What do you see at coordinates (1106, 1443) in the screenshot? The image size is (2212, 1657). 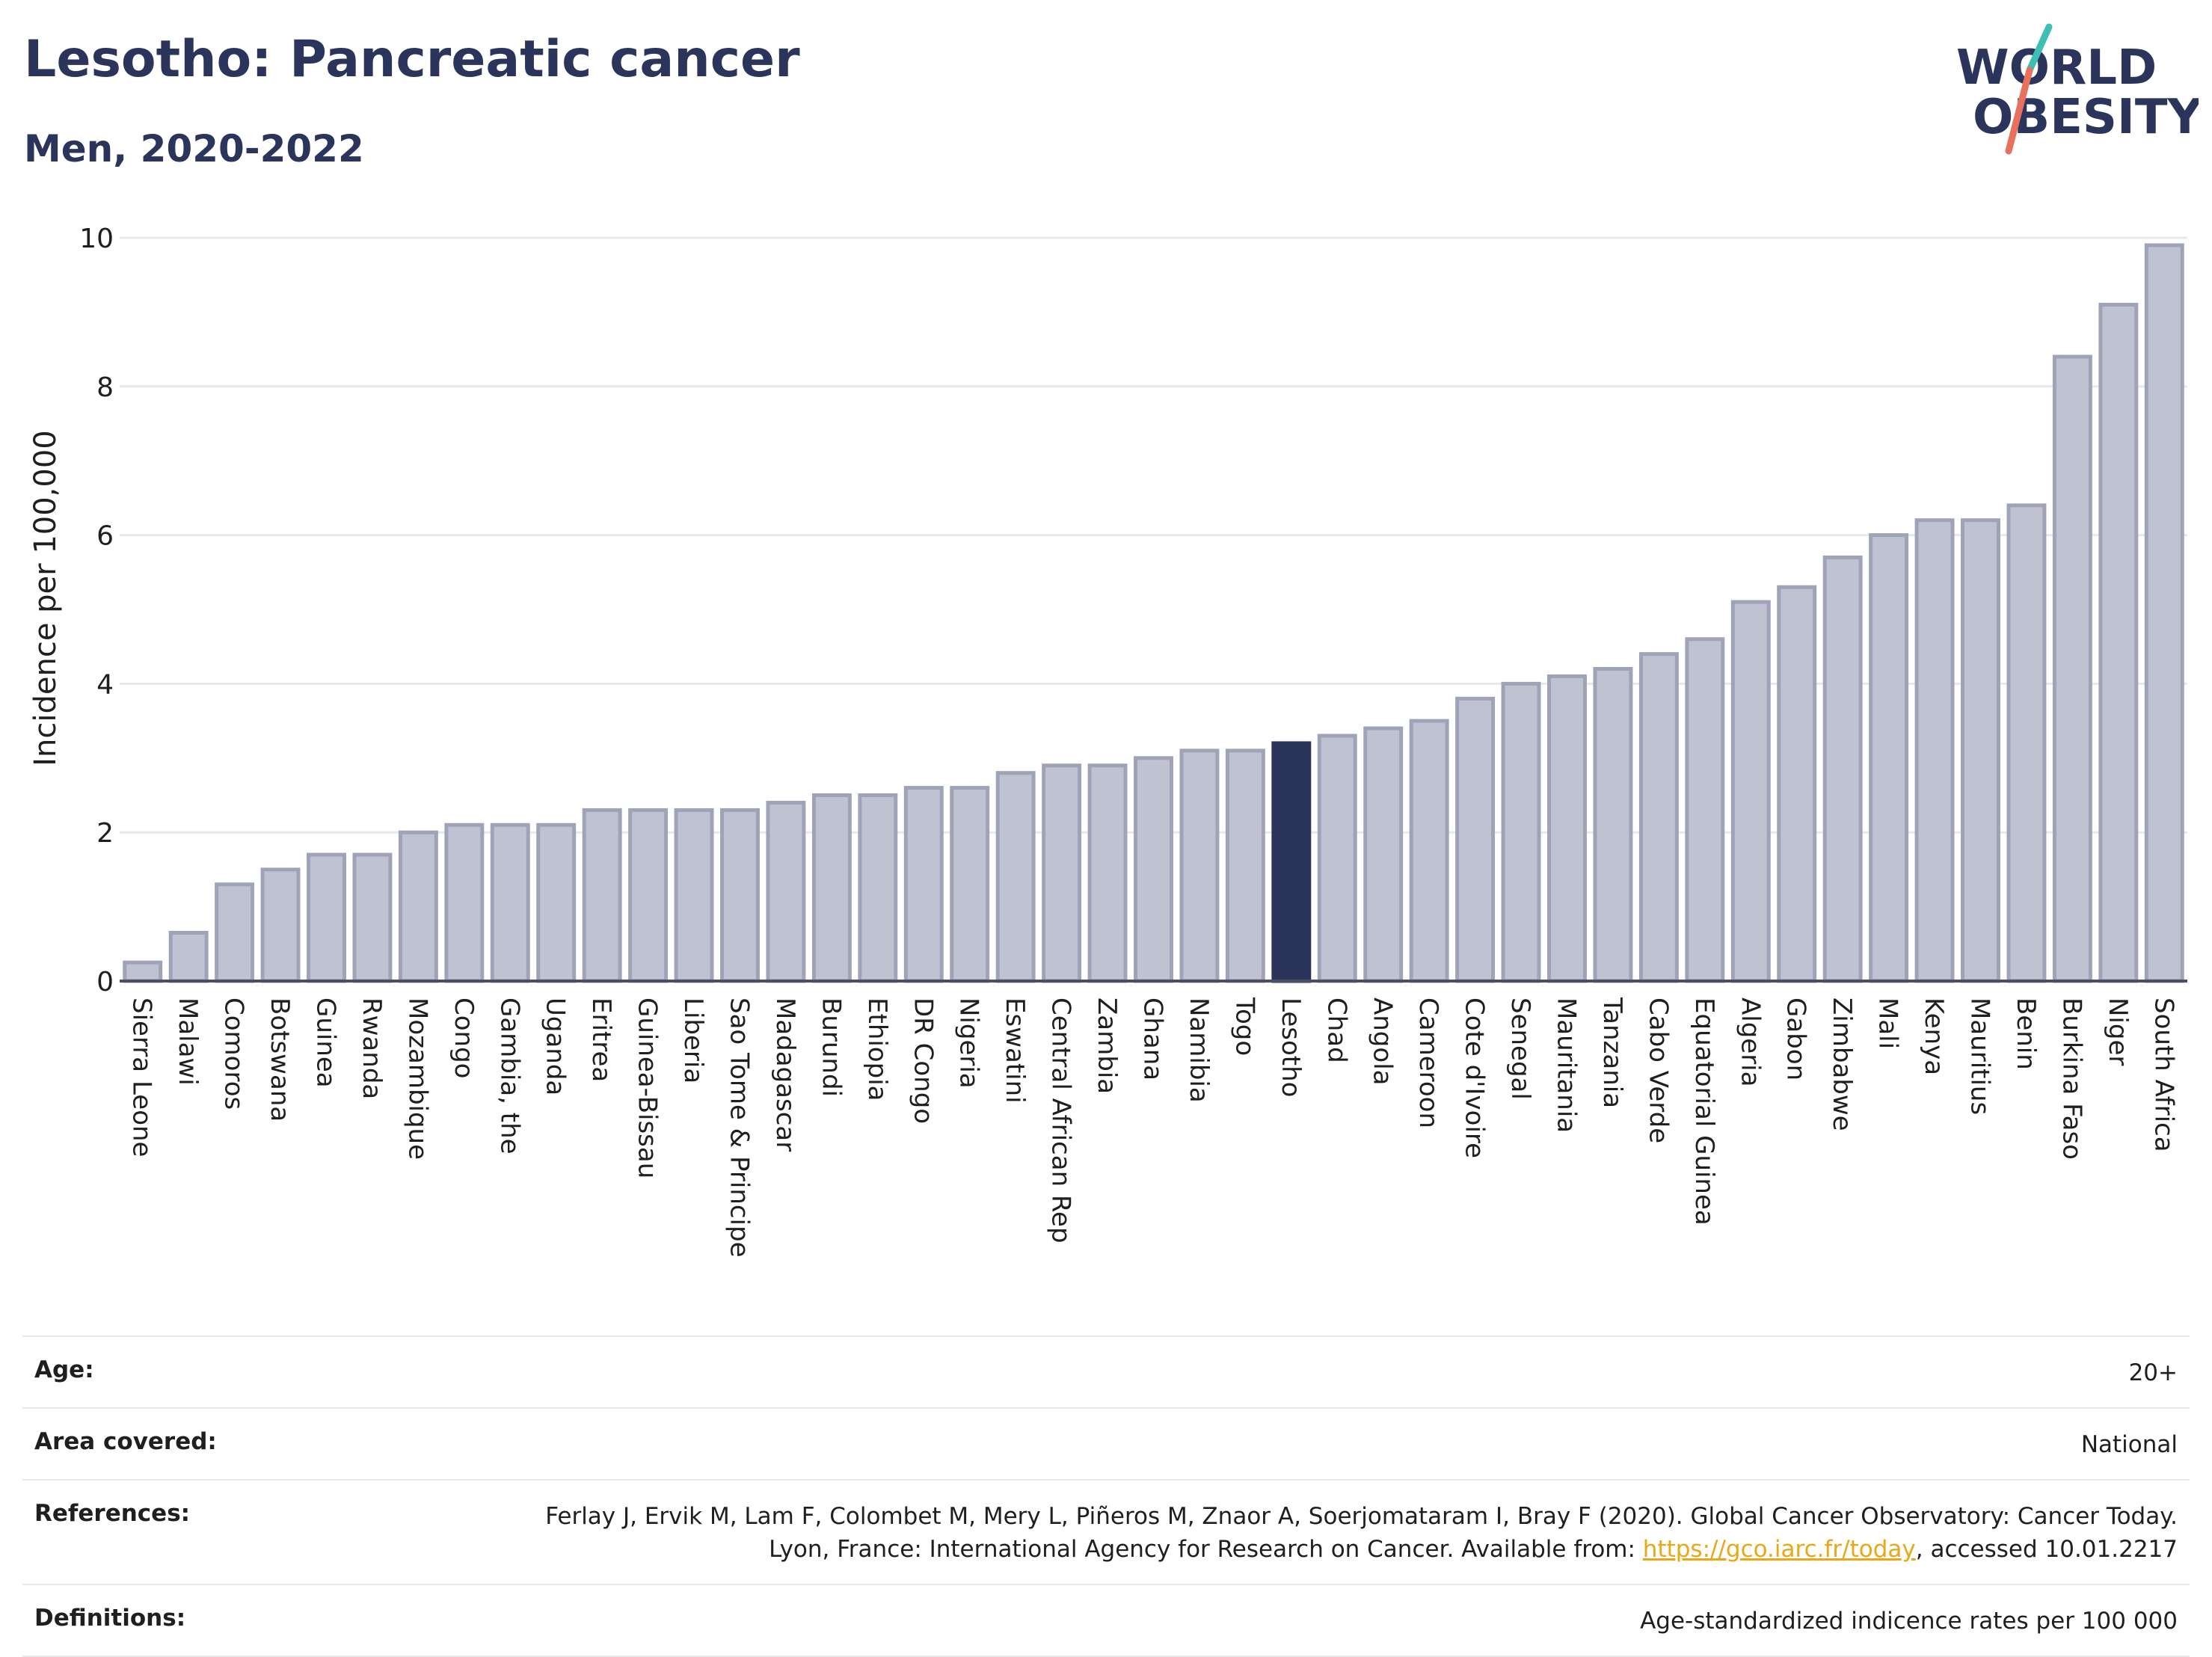 I see `footer-row-area: Area covered: National` at bounding box center [1106, 1443].